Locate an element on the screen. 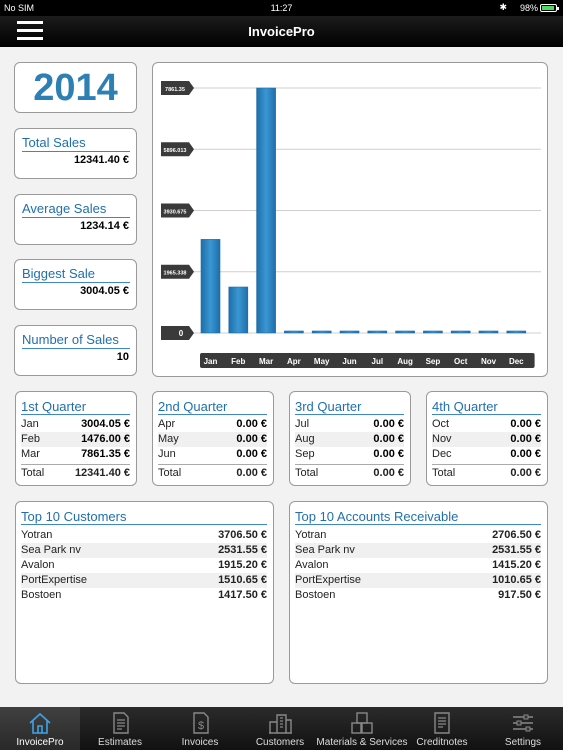 The image size is (563, 750). x-tick-label: Aug is located at coordinates (405, 361).